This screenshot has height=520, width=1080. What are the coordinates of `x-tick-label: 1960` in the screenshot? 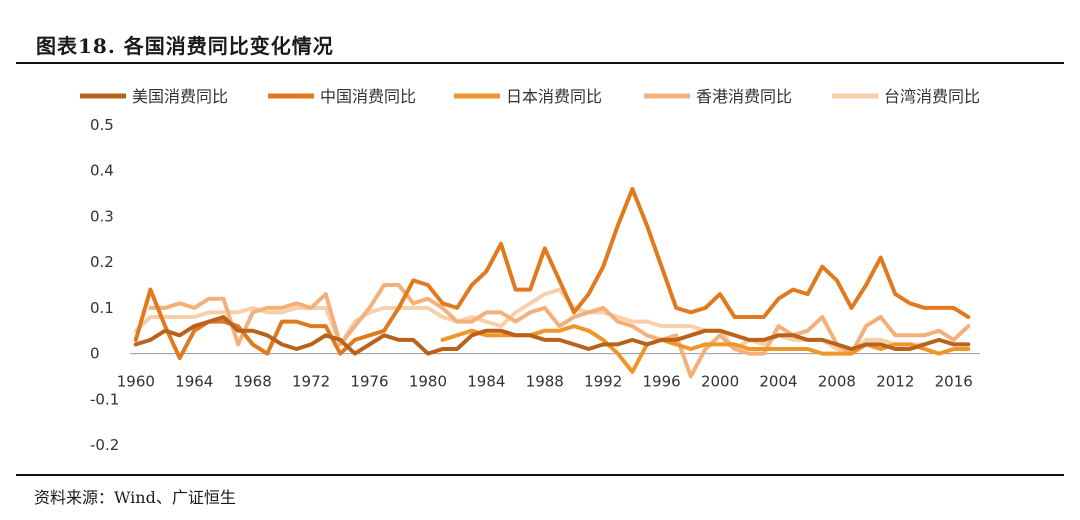 It's located at (136, 382).